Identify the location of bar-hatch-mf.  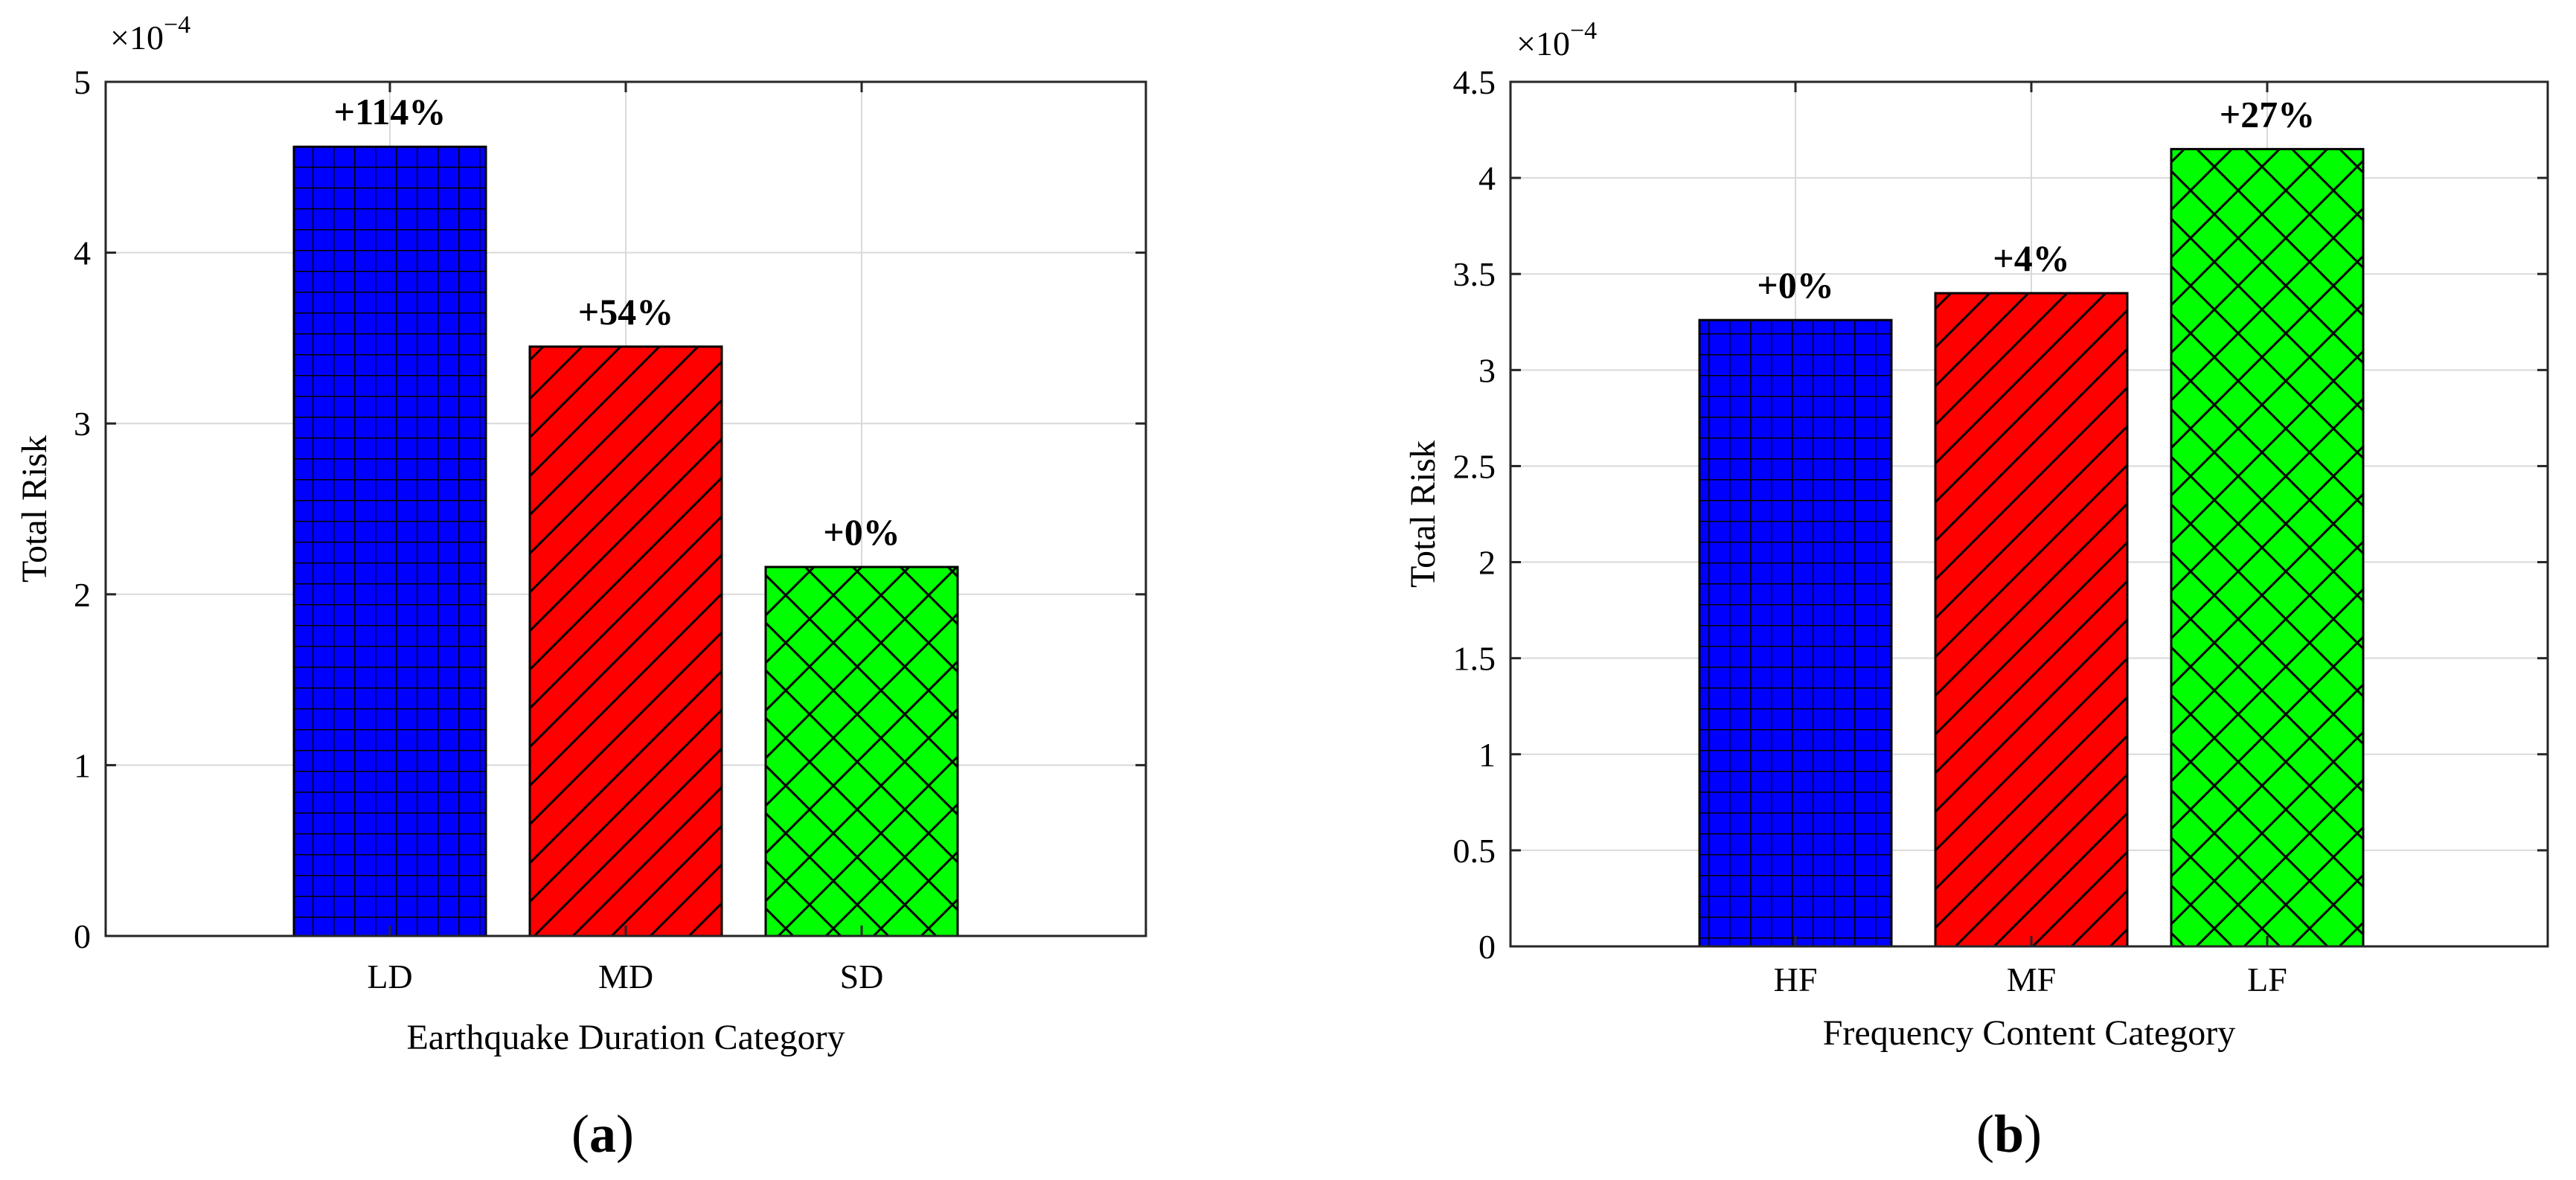
(2031, 619).